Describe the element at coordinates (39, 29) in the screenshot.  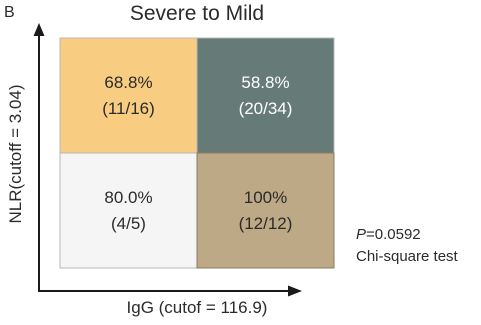
I see `y-axis-arrowhead` at that location.